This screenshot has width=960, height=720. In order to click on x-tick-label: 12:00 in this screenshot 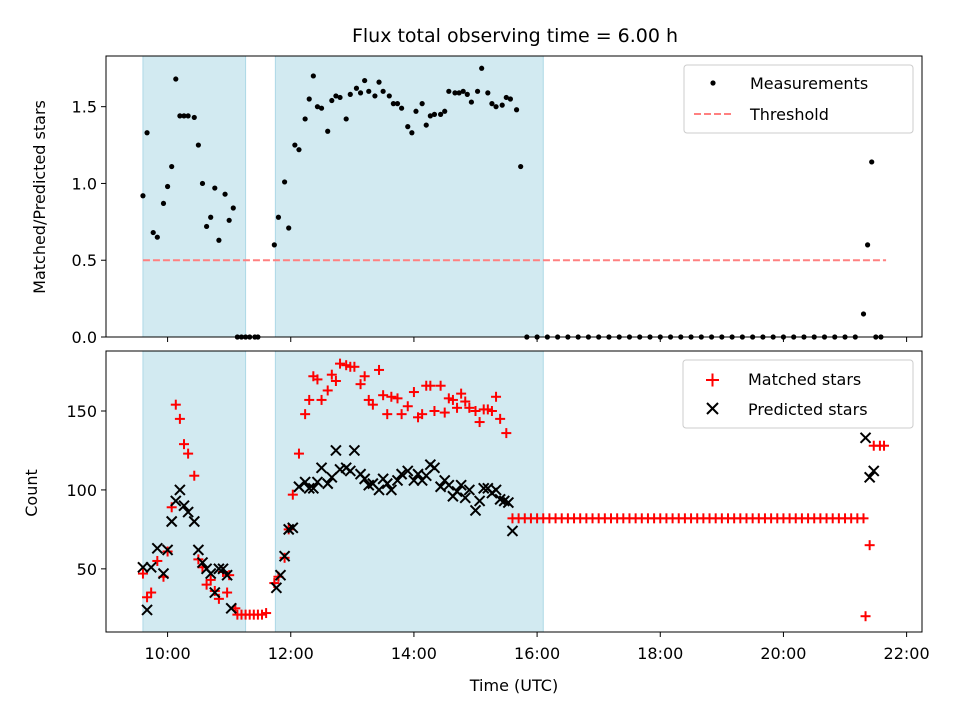, I will do `click(291, 653)`.